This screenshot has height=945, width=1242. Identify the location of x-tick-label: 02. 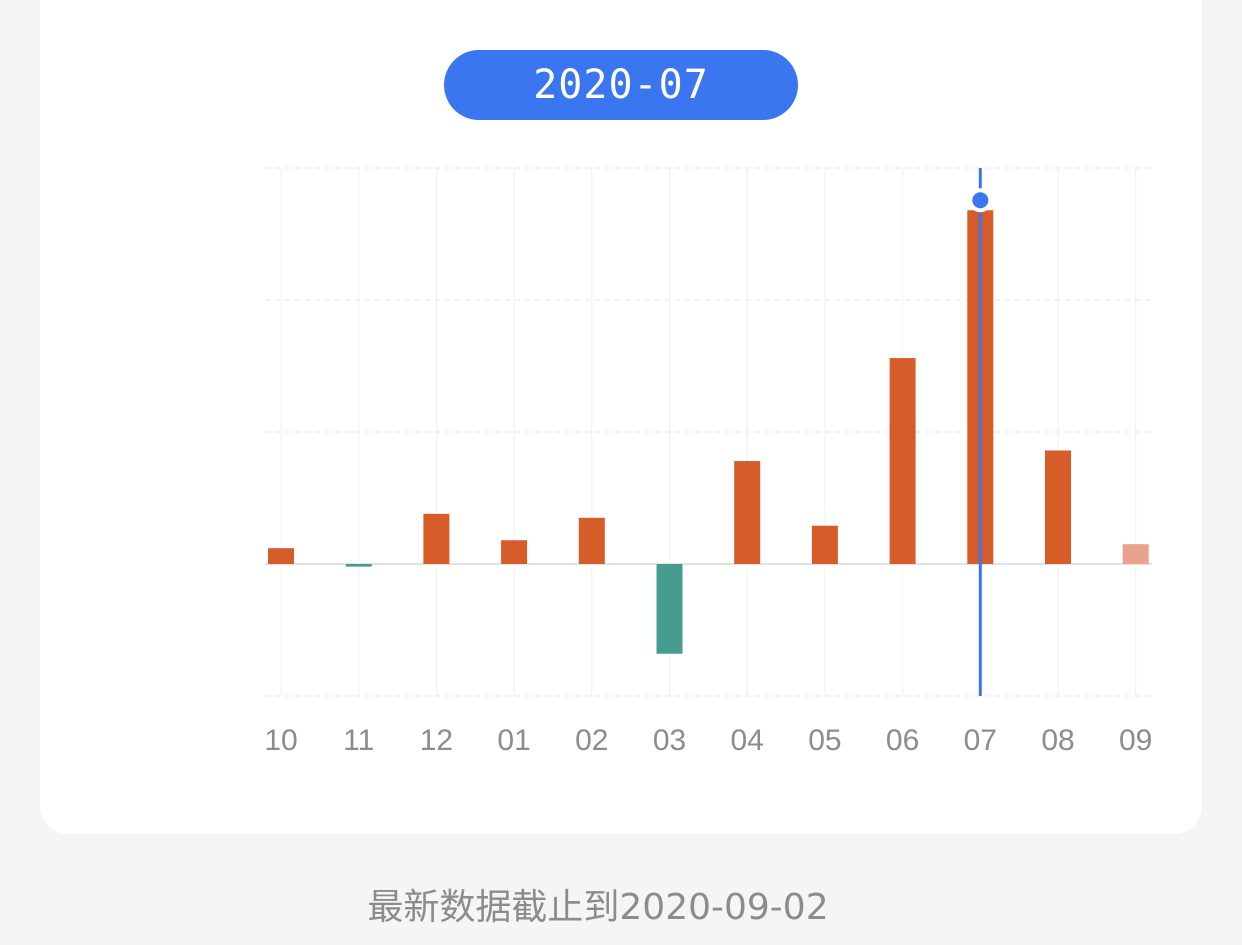
(591, 740).